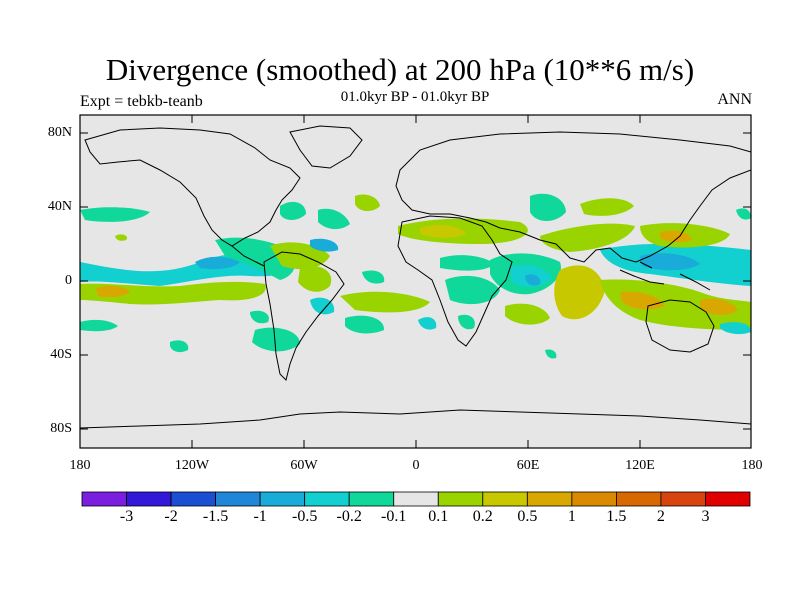 This screenshot has height=600, width=800. What do you see at coordinates (660, 516) in the screenshot?
I see `colorbar-label: 2` at bounding box center [660, 516].